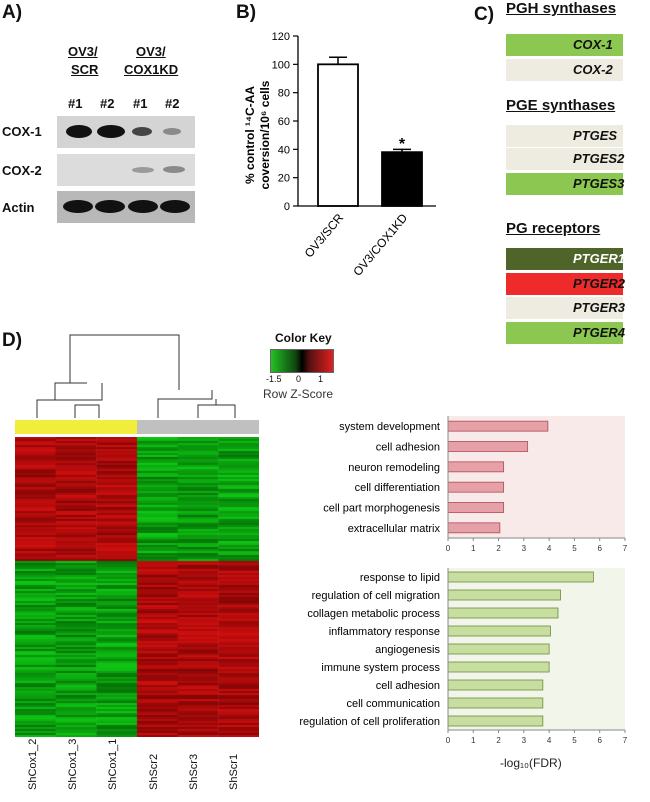 This screenshot has width=650, height=802. What do you see at coordinates (198, 427) in the screenshot?
I see `group-bar-control` at bounding box center [198, 427].